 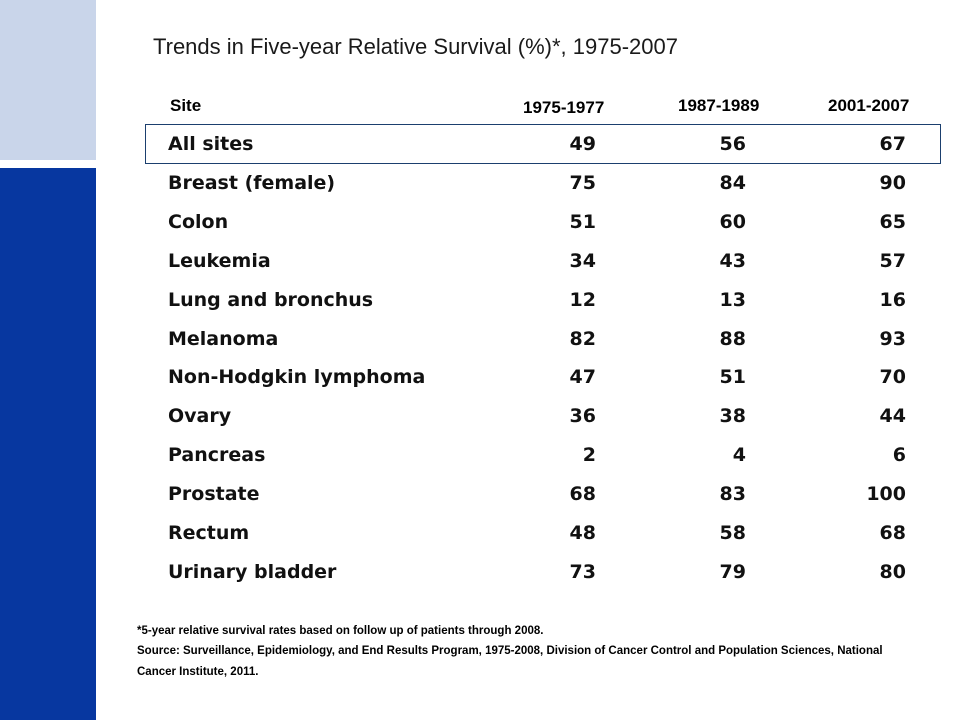 What do you see at coordinates (480, 572) in the screenshot?
I see `table-row: Urinary bladder 73 79 80` at bounding box center [480, 572].